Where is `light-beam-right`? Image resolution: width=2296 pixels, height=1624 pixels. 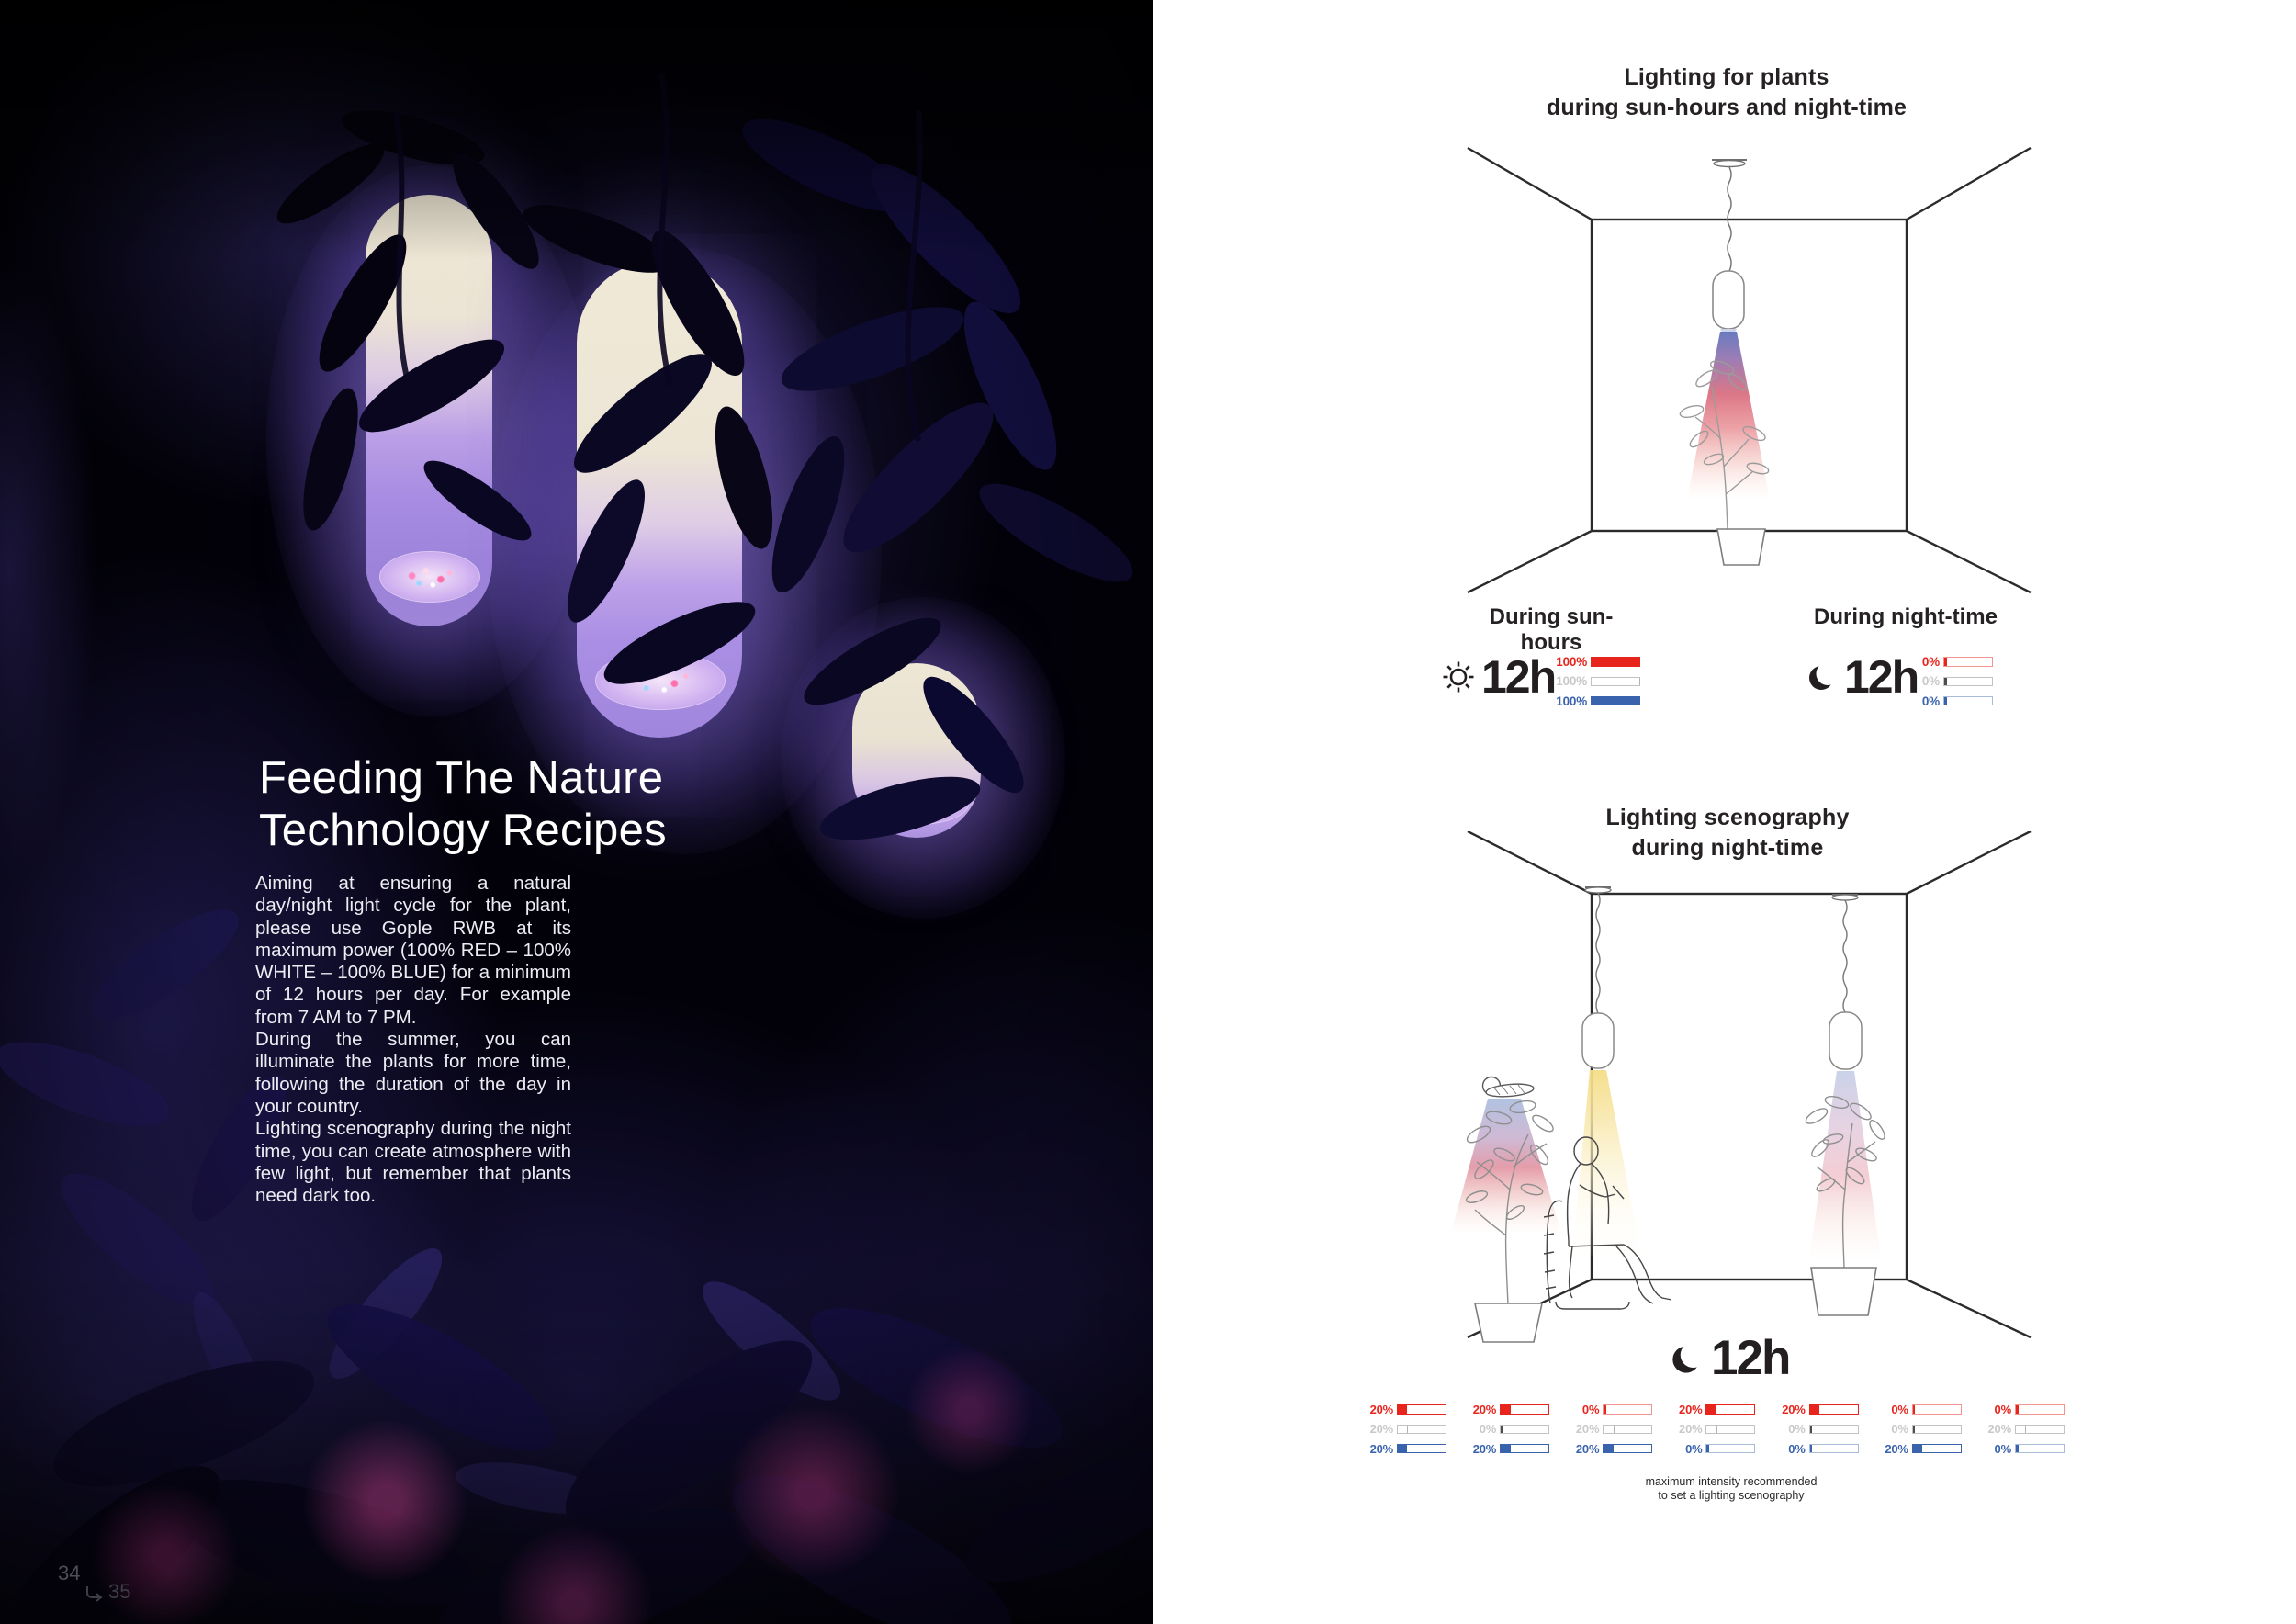
light-beam-right is located at coordinates (1845, 1164).